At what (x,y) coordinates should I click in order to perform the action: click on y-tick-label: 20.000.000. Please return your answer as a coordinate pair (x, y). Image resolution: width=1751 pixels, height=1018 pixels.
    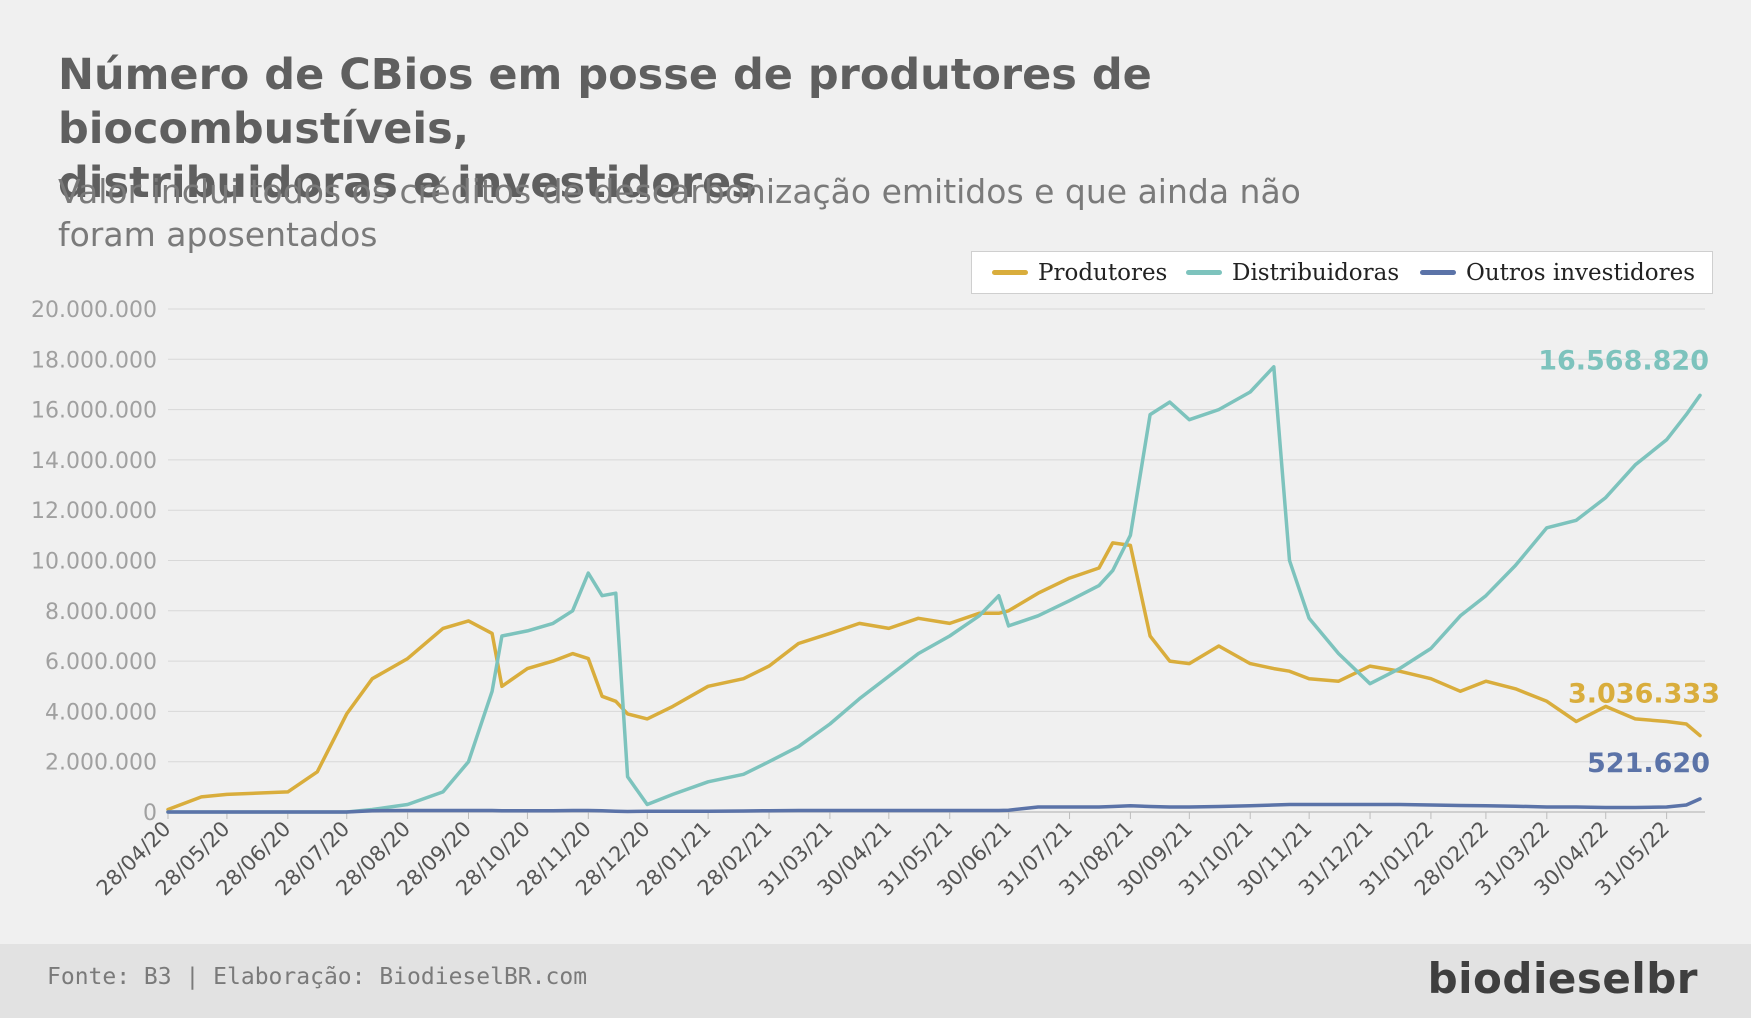
    Looking at the image, I should click on (94, 310).